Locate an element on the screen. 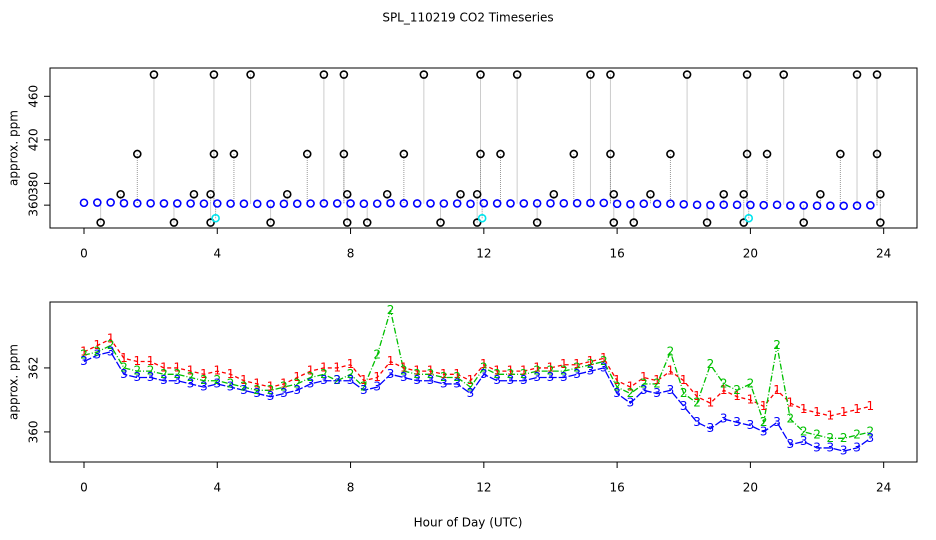  chart-title: SPL_110219 CO2 Timeseries is located at coordinates (467, 18).